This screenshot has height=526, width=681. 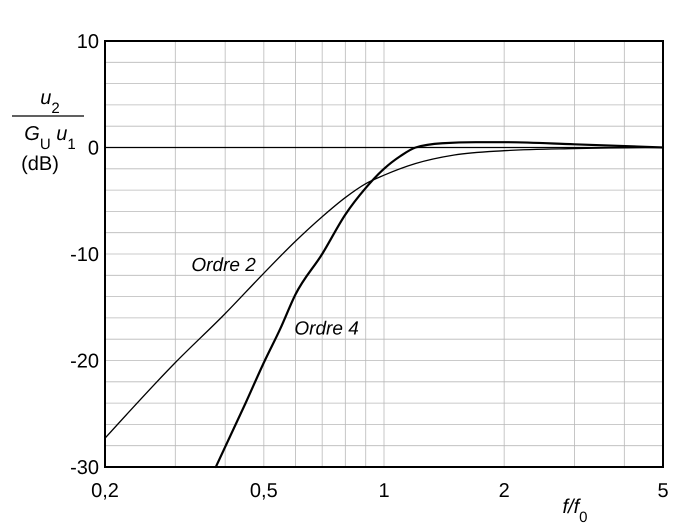 I want to click on x-tick-label: 0,2, so click(x=105, y=491).